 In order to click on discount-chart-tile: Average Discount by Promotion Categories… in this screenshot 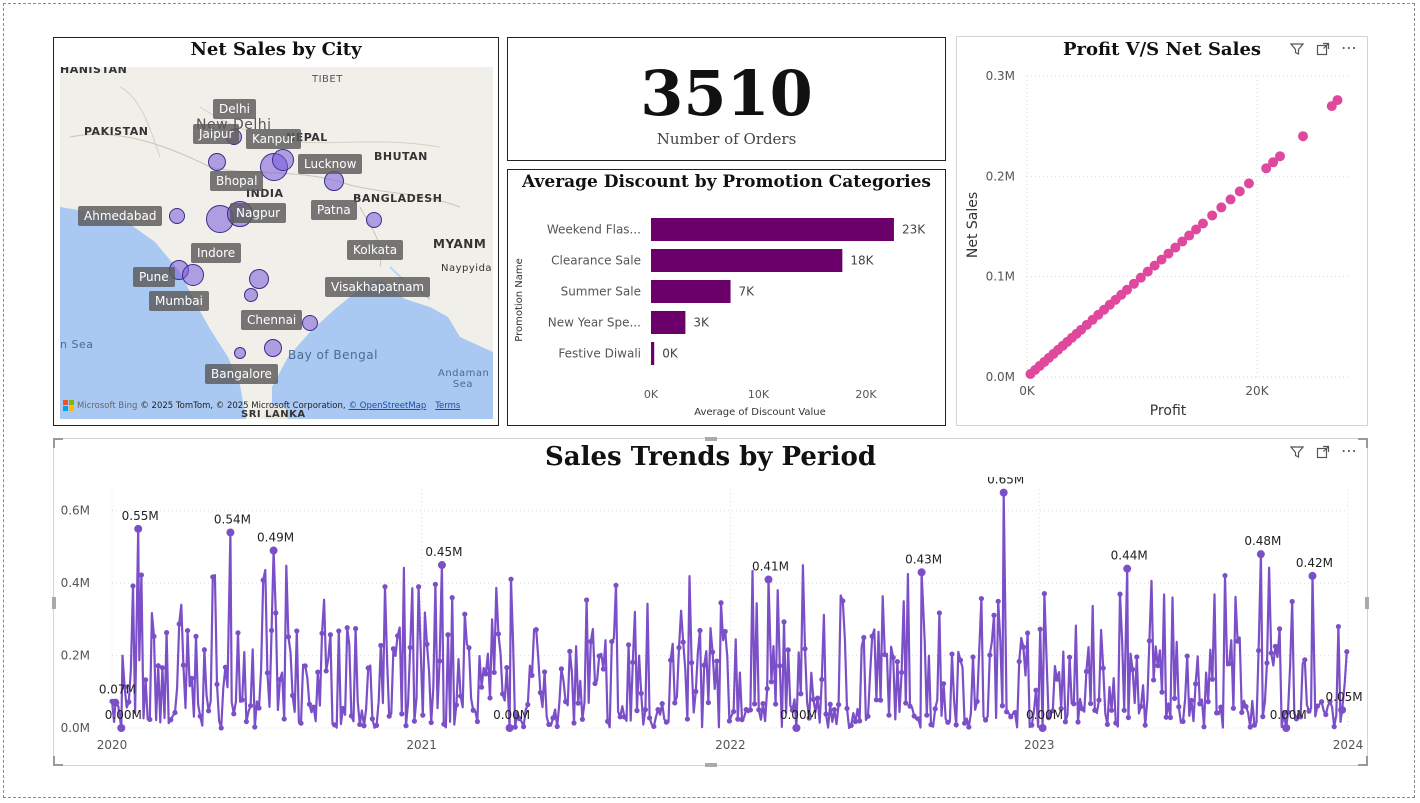, I will do `click(726, 297)`.